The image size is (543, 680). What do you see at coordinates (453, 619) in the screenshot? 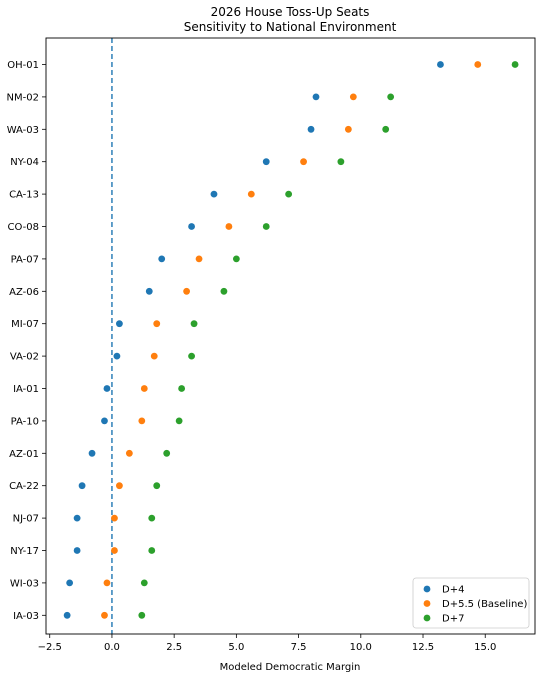
I see `legend-label: D+7` at bounding box center [453, 619].